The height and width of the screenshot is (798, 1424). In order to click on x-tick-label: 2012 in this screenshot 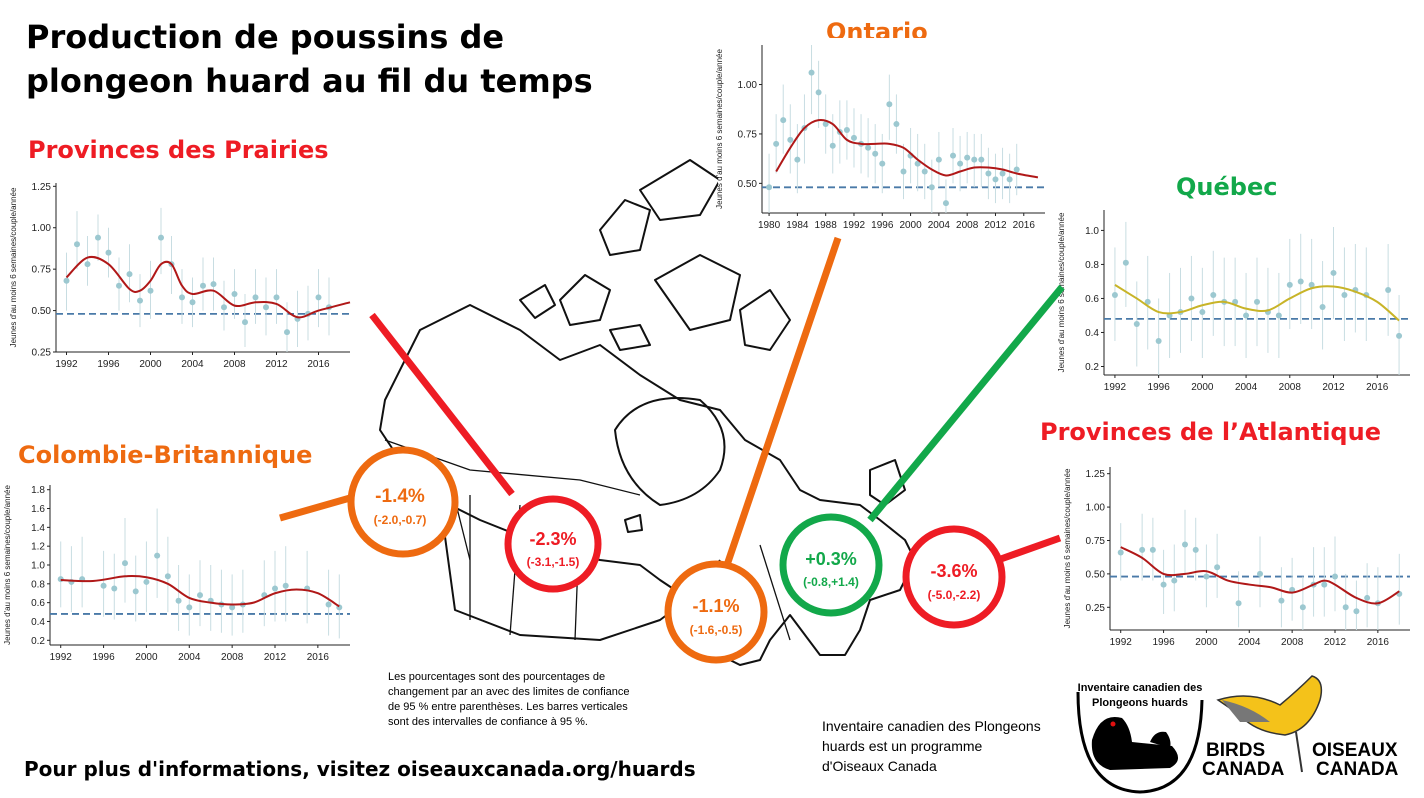, I will do `click(995, 225)`.